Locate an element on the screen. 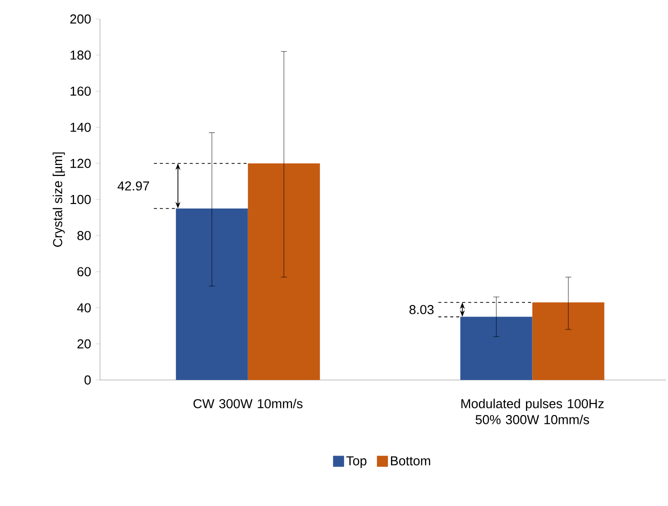  y-tick-label: 40 is located at coordinates (84, 307).